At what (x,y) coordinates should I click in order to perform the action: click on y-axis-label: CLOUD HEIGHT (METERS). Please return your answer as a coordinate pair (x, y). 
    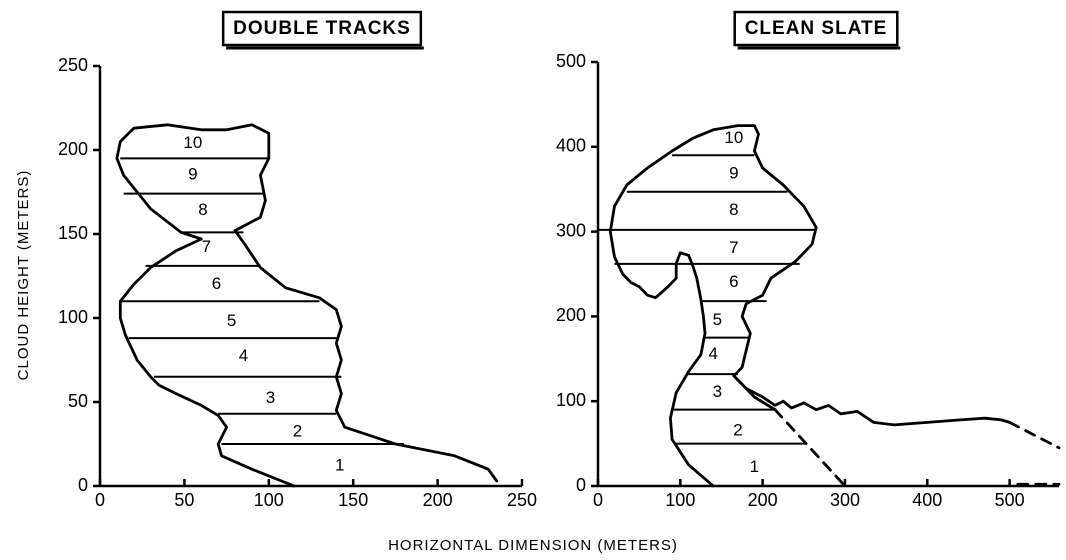
    Looking at the image, I should click on (23, 275).